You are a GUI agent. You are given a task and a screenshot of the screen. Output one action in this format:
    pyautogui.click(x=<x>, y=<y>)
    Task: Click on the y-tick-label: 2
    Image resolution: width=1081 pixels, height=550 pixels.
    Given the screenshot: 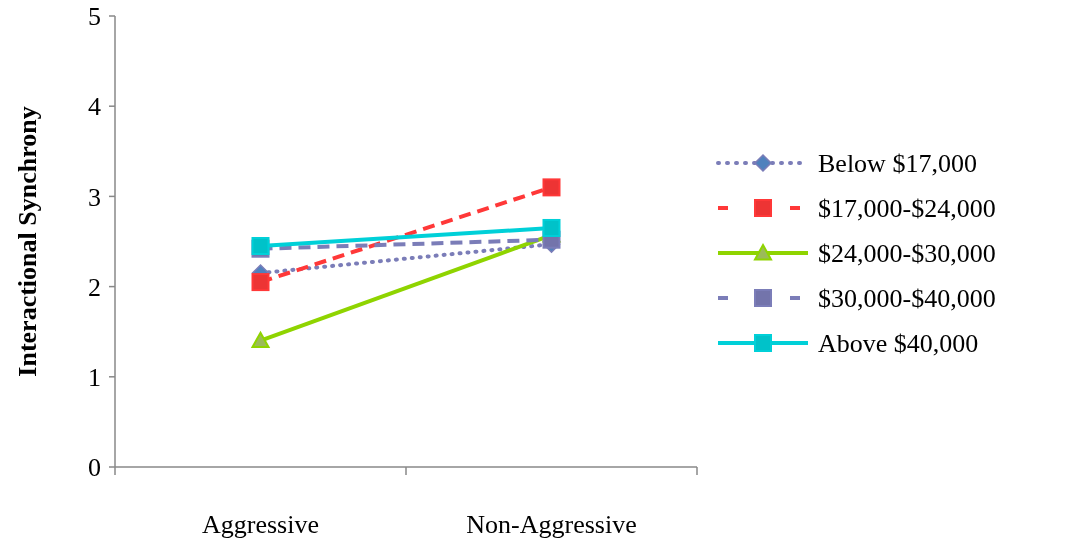 What is the action you would take?
    pyautogui.click(x=94, y=287)
    